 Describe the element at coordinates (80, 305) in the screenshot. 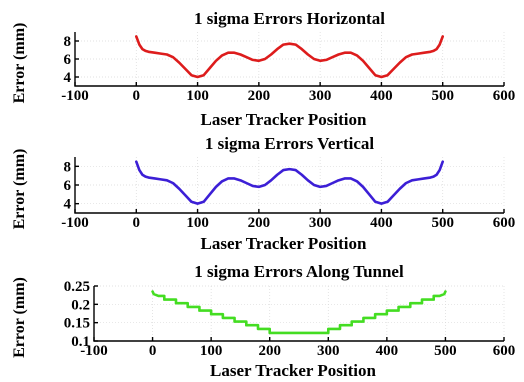

I see `y-tick-label: 0.2` at that location.